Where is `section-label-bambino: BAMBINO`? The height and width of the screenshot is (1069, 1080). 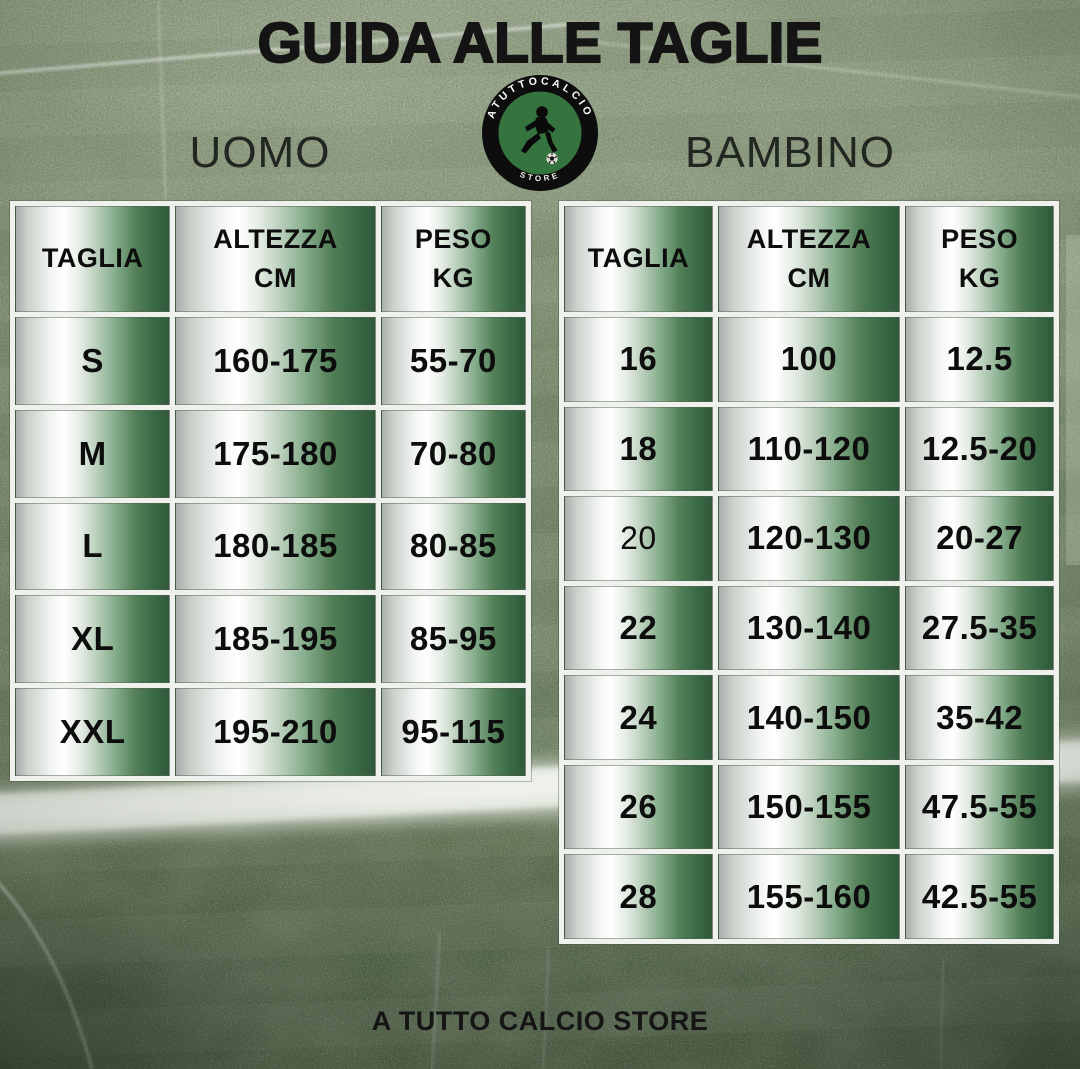
section-label-bambino: BAMBINO is located at coordinates (790, 152).